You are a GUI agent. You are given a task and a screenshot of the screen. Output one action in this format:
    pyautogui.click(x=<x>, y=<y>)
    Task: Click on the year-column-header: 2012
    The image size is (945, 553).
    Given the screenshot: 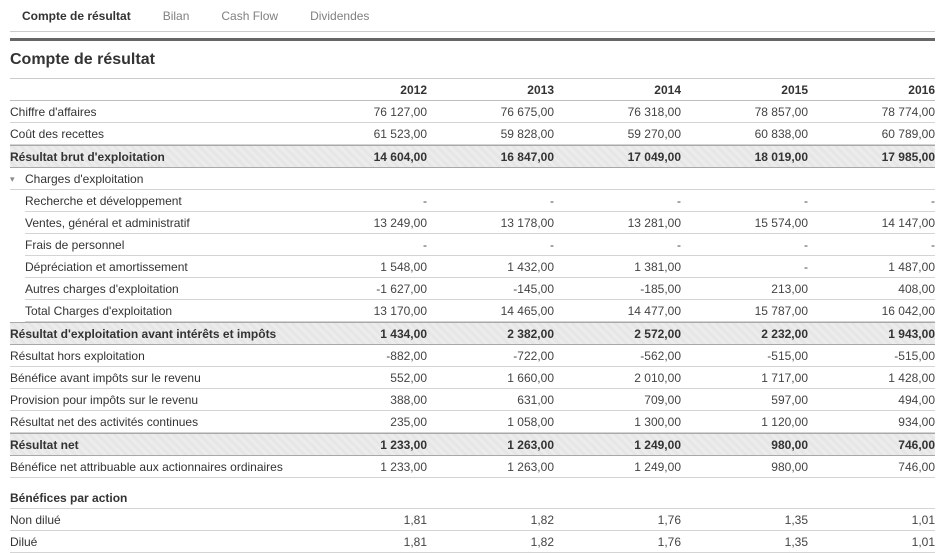 What is the action you would take?
    pyautogui.click(x=413, y=90)
    